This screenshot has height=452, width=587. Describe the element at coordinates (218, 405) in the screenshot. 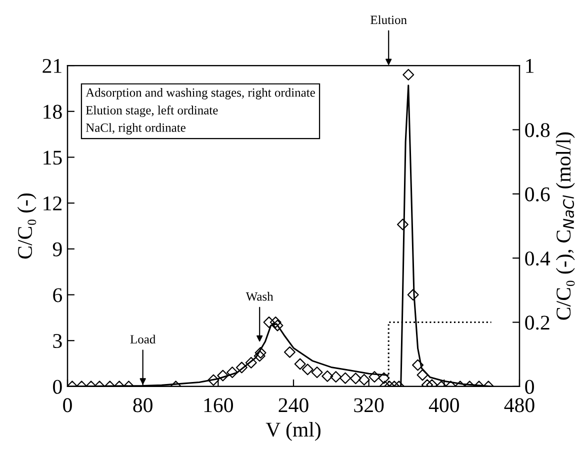

I see `x-tick-label: 160` at that location.